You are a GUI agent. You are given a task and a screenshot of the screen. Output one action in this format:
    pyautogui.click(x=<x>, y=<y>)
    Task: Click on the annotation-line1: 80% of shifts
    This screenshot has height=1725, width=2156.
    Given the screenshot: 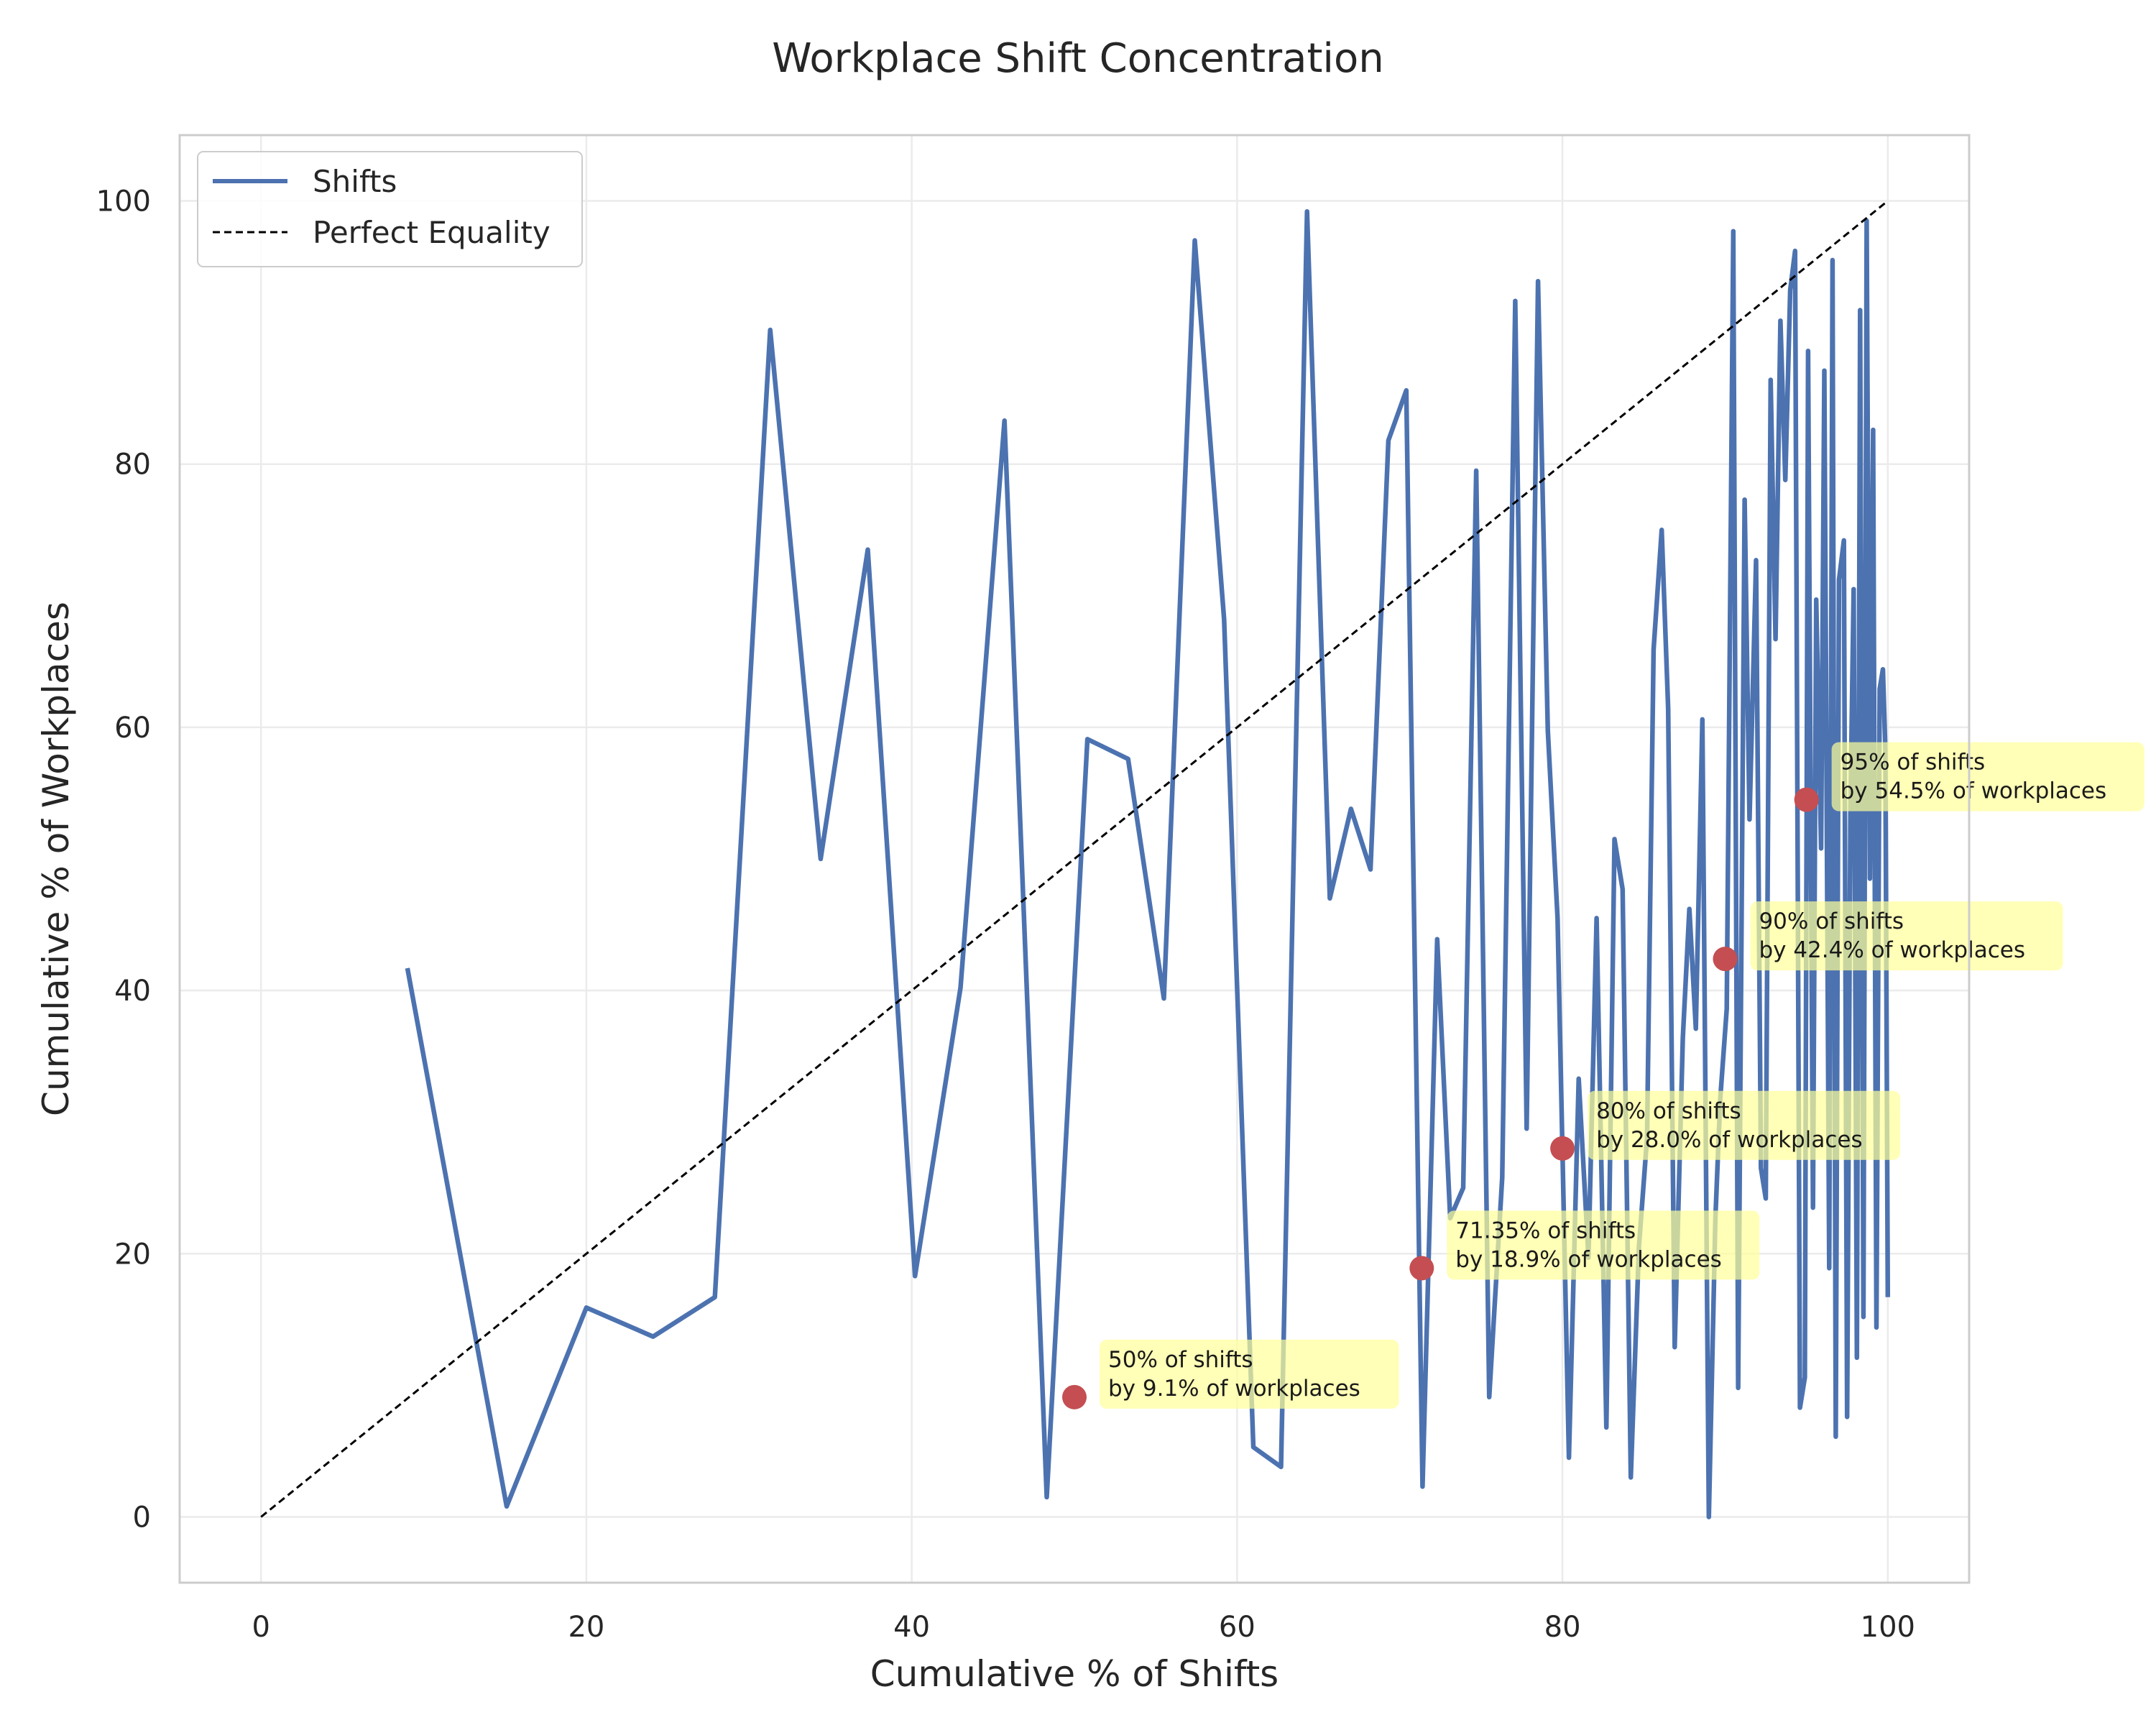 What is the action you would take?
    pyautogui.click(x=1668, y=1111)
    